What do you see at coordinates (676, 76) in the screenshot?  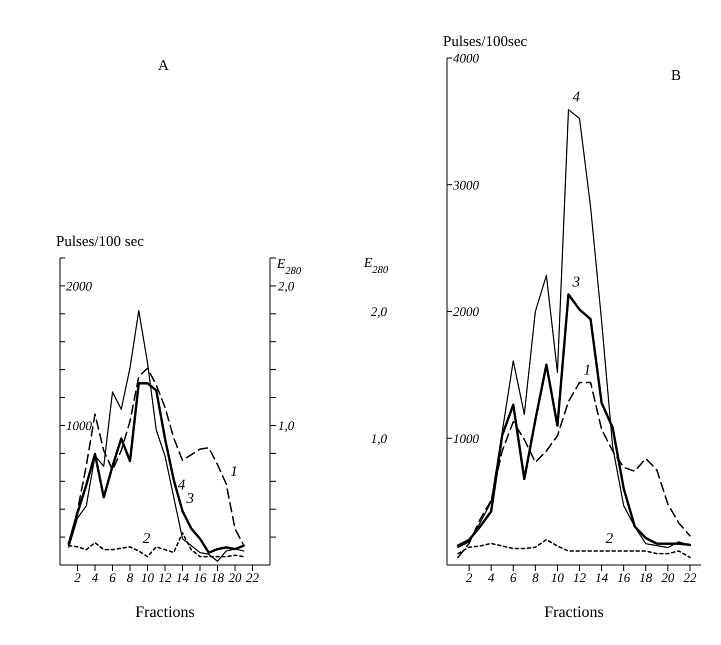 I see `text: B` at bounding box center [676, 76].